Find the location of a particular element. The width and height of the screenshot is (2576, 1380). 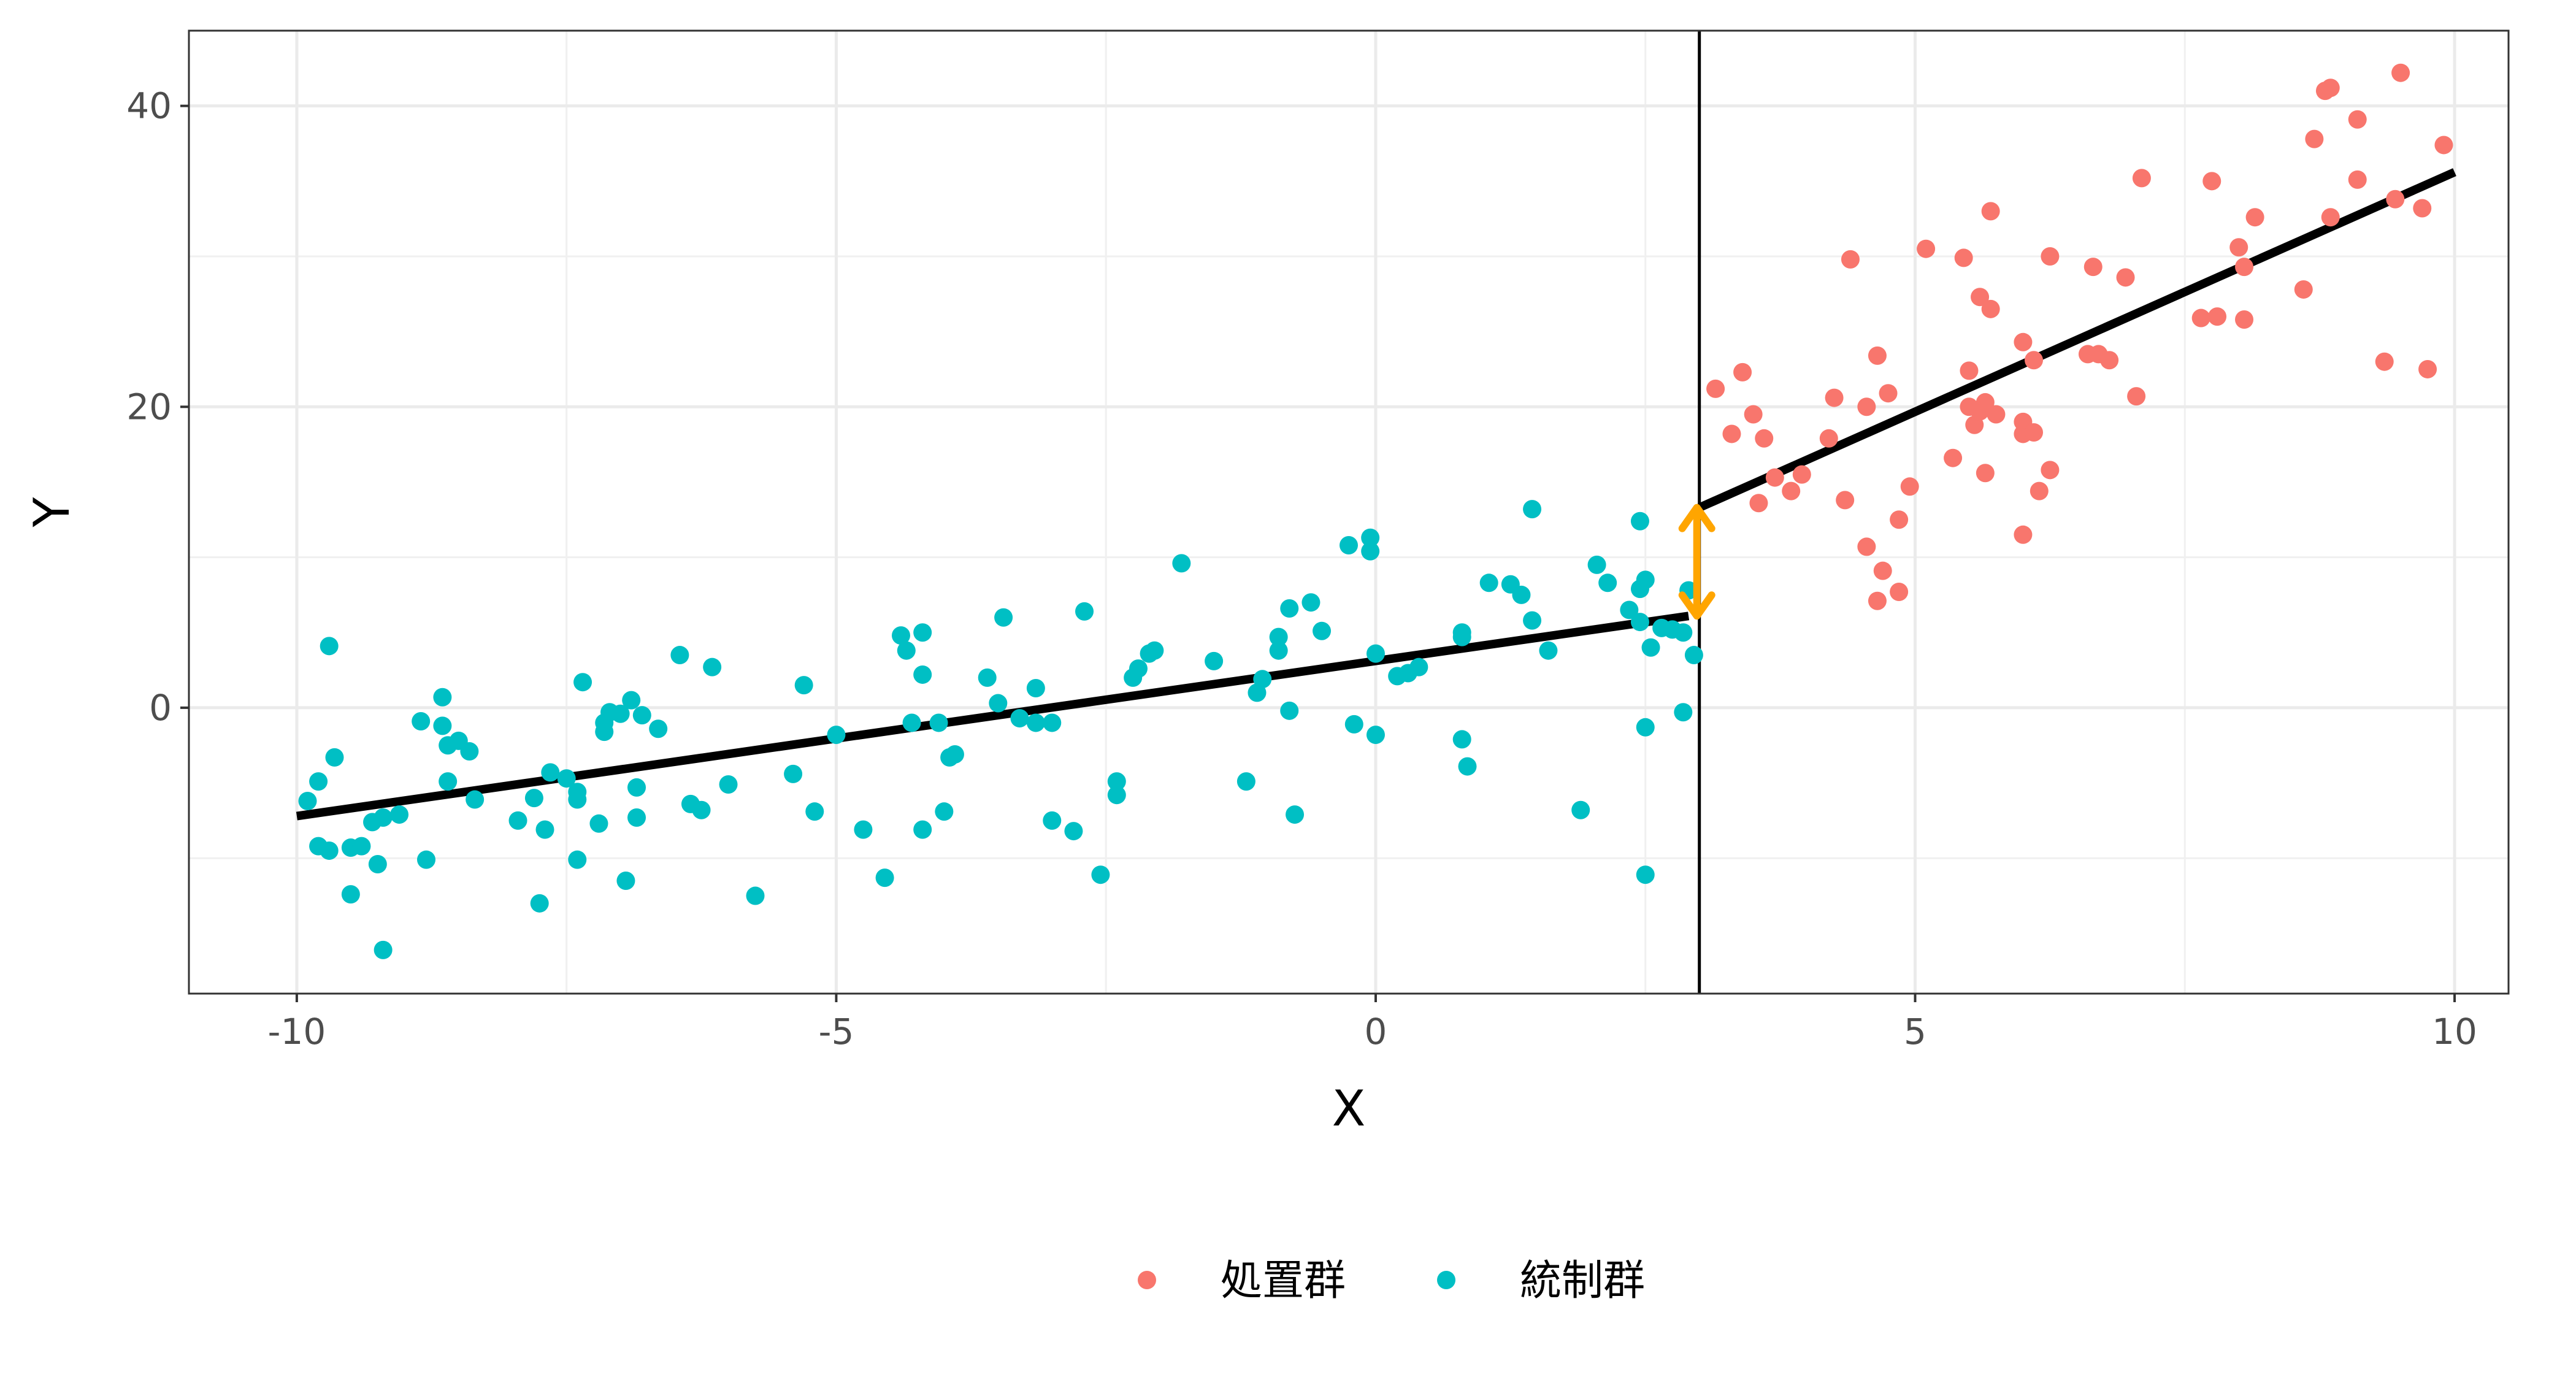

legend-label-treatment: 処置群 is located at coordinates (1283, 1281).